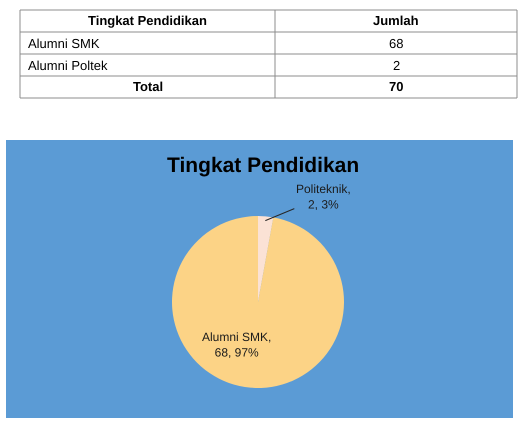 The width and height of the screenshot is (518, 435). What do you see at coordinates (148, 86) in the screenshot?
I see `category-label: Total` at bounding box center [148, 86].